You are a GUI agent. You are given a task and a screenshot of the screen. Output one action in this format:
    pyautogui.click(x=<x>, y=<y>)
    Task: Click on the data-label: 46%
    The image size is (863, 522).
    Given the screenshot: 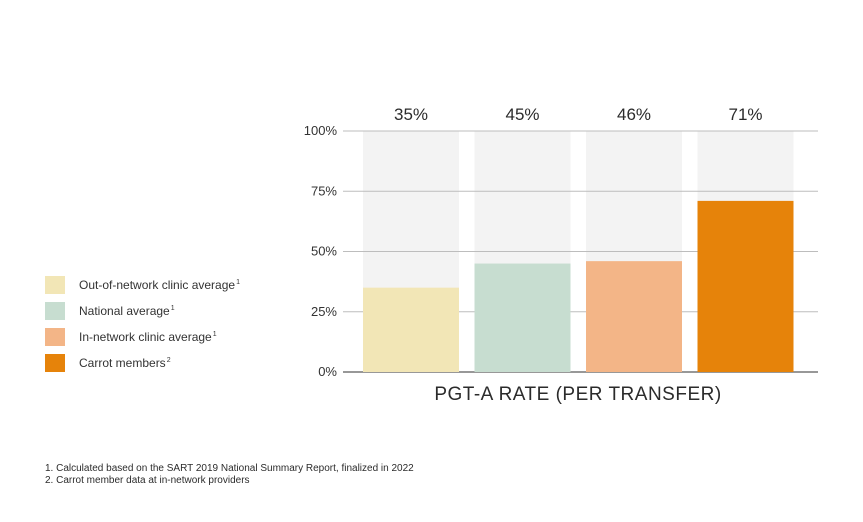 What is the action you would take?
    pyautogui.click(x=634, y=114)
    